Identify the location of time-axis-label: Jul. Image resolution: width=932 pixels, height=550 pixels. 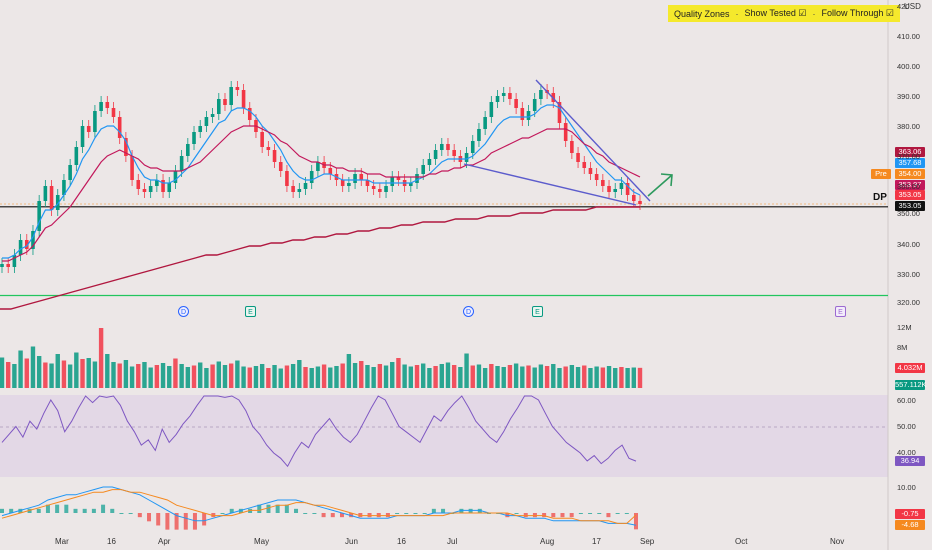
(452, 541).